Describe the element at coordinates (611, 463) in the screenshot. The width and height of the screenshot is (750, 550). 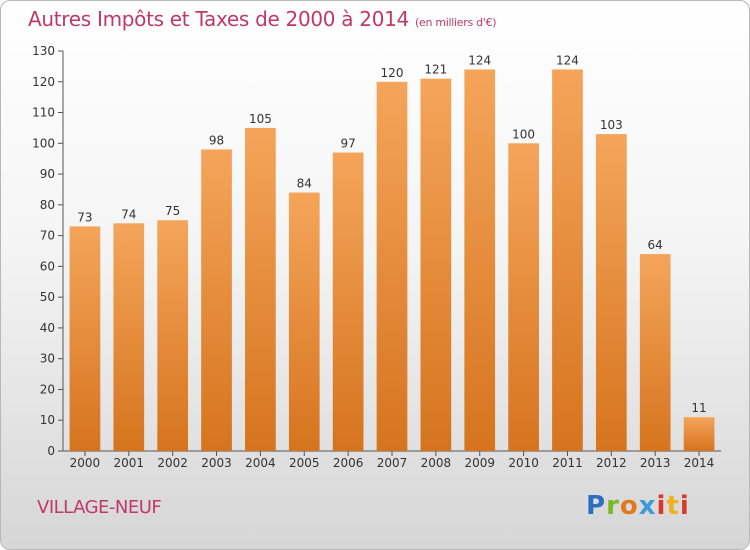
I see `x-tick-label: 2012` at that location.